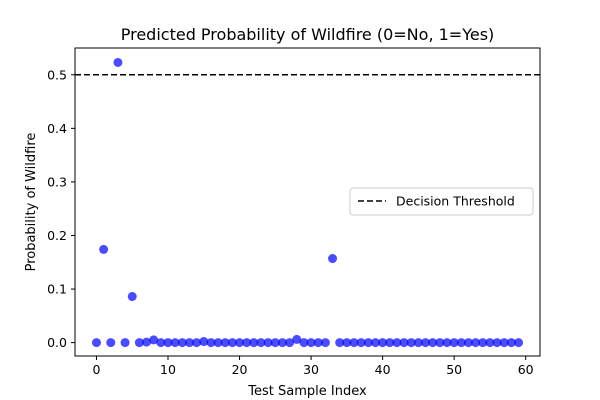 This screenshot has width=600, height=400. I want to click on y-axis: 0.0 0.1 0.2 0.3 0.4 0.5, so click(61, 208).